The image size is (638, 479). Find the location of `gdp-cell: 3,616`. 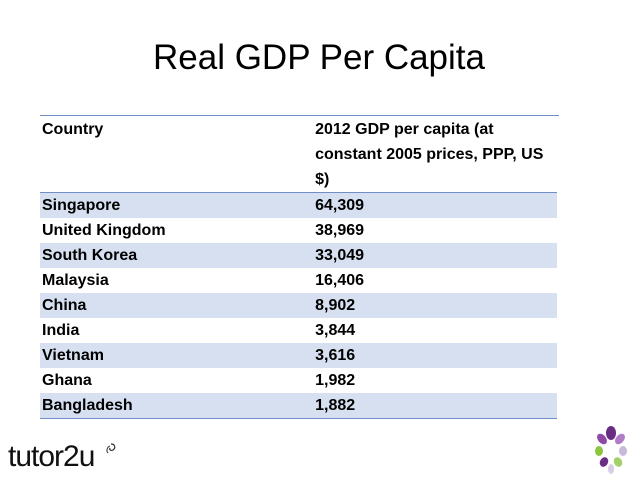

gdp-cell: 3,616 is located at coordinates (335, 355).